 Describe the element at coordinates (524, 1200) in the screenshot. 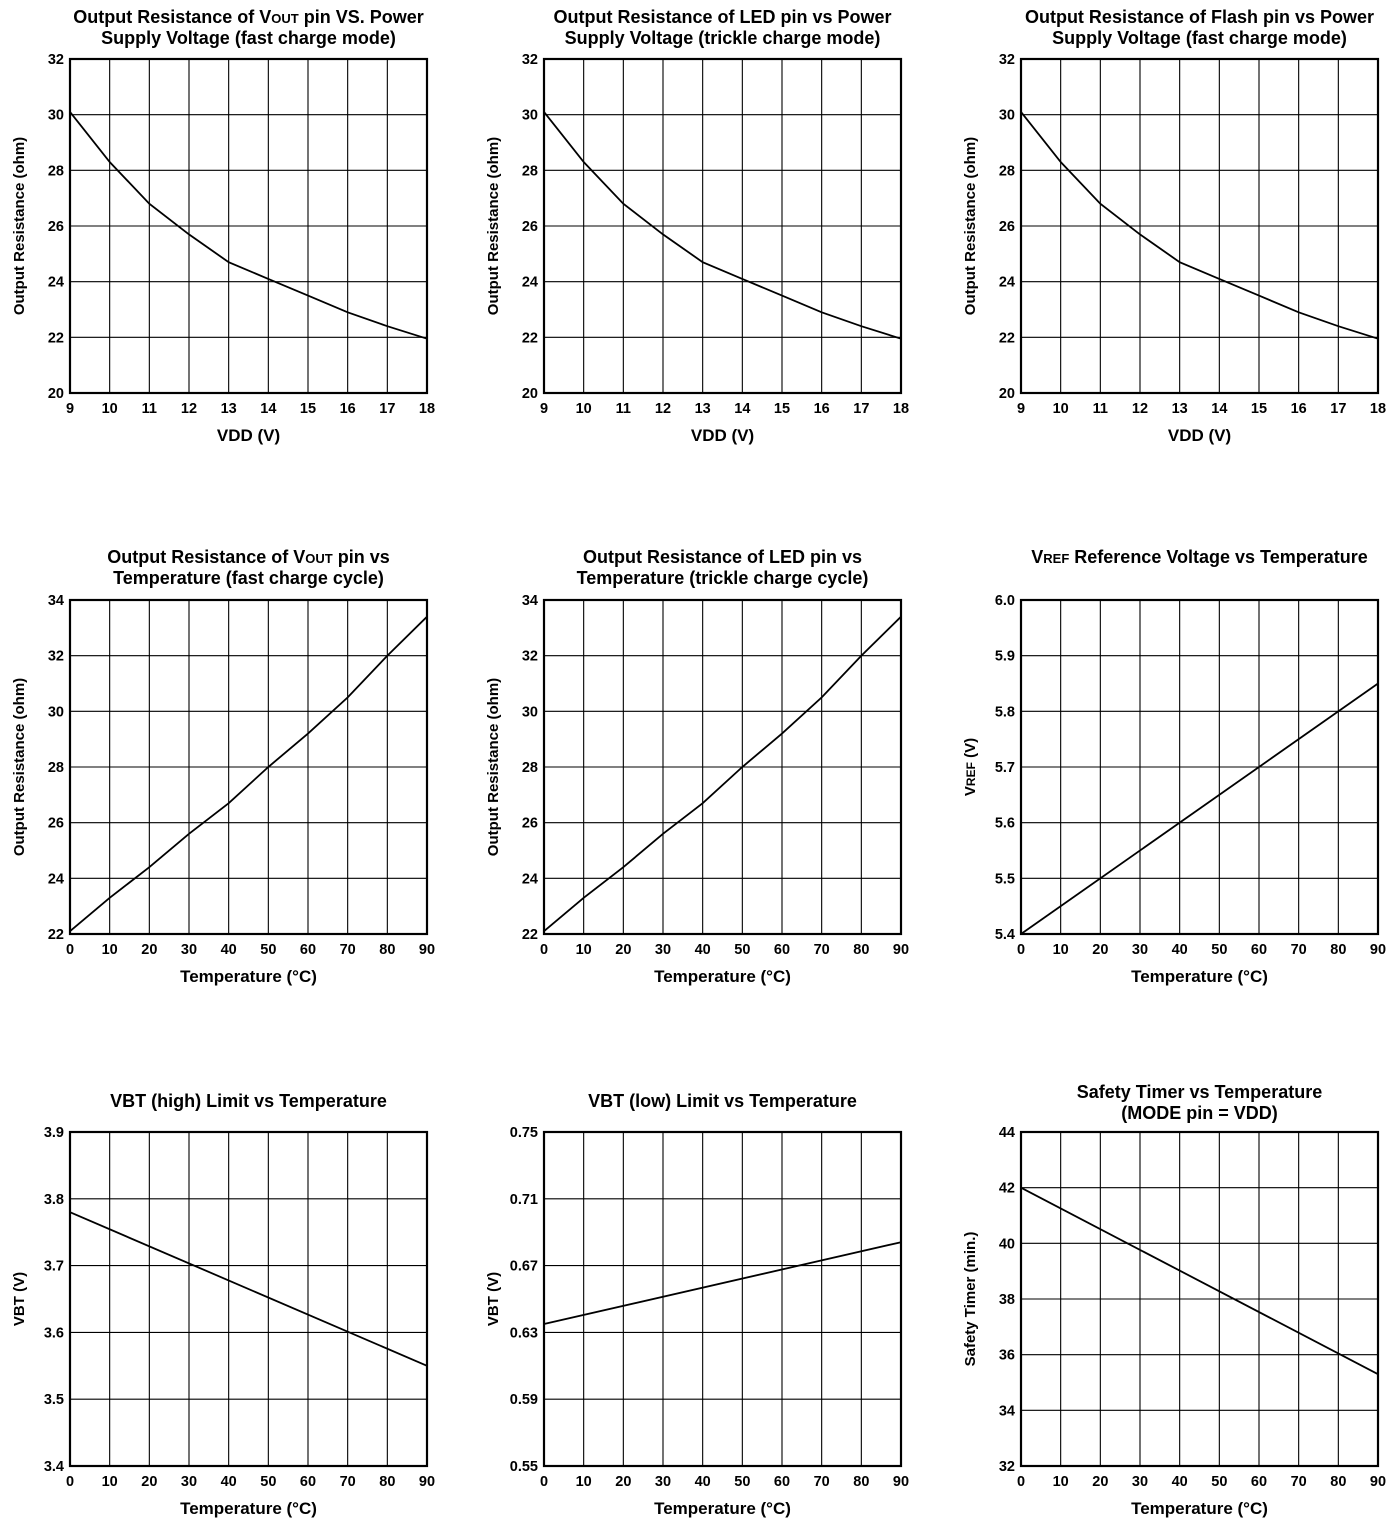

I see `y-tick-label: 0.71` at that location.